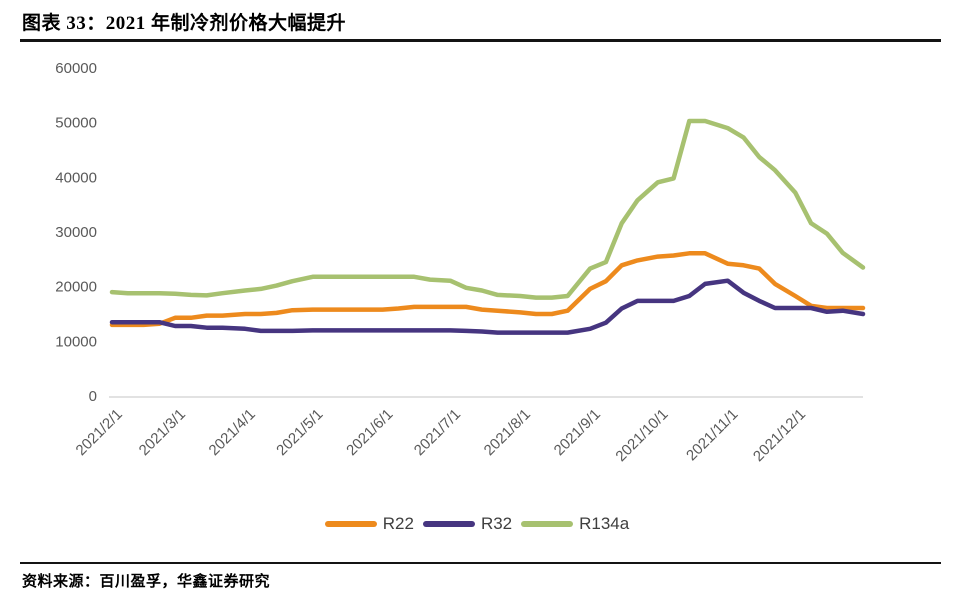  I want to click on legend-item-r32: R32, so click(467, 524).